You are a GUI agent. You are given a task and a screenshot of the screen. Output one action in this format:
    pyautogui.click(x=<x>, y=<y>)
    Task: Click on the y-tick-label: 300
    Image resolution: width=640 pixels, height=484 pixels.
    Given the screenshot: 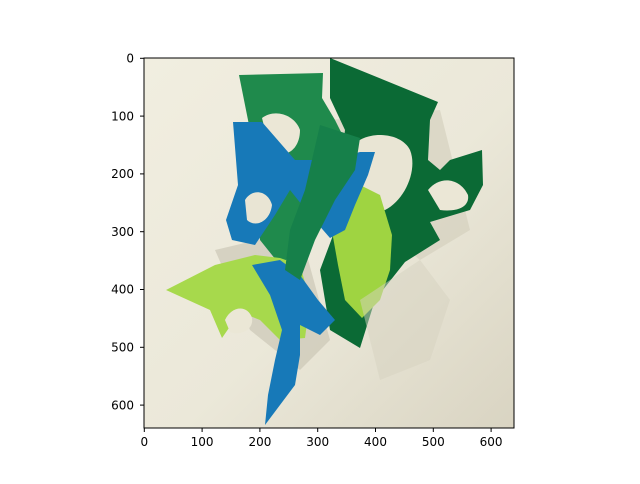 What is the action you would take?
    pyautogui.click(x=122, y=232)
    